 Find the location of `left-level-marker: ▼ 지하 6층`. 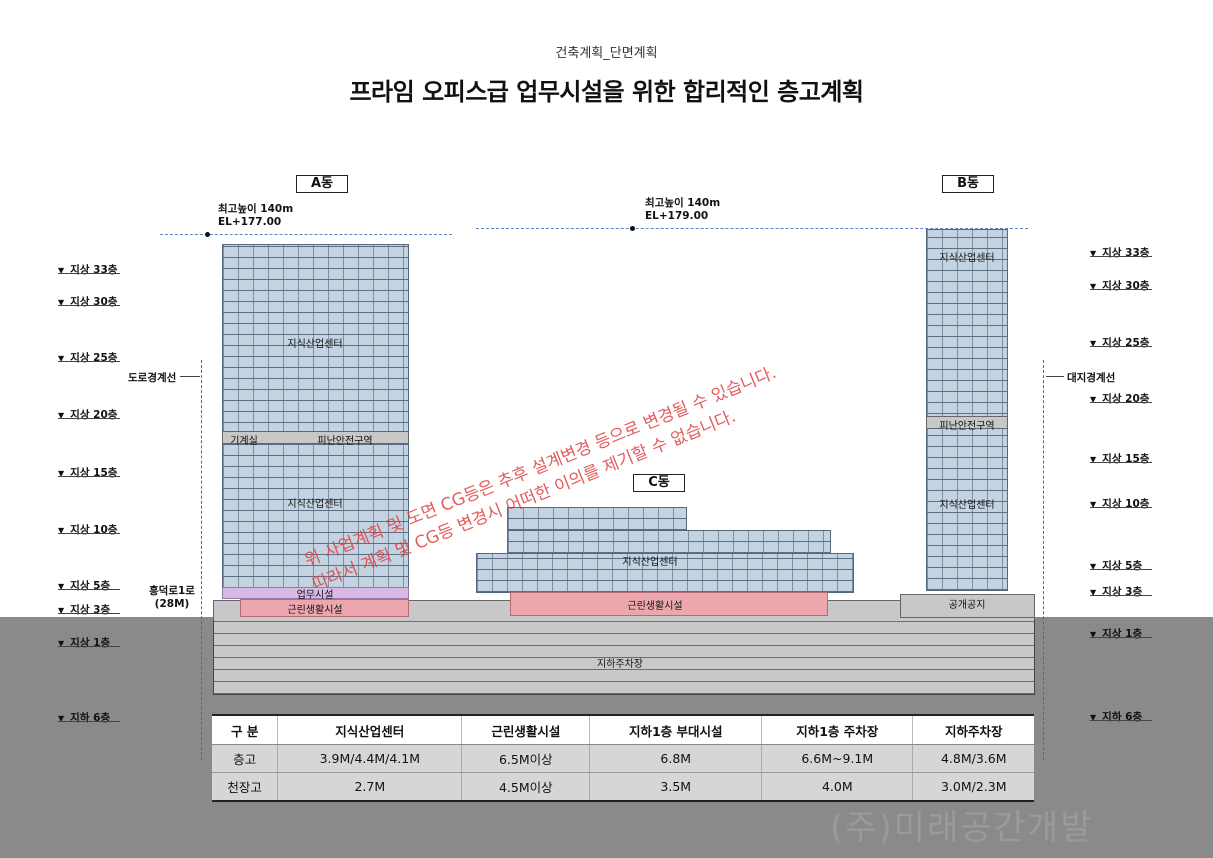

left-level-marker: ▼ 지하 6층 is located at coordinates (89, 715).